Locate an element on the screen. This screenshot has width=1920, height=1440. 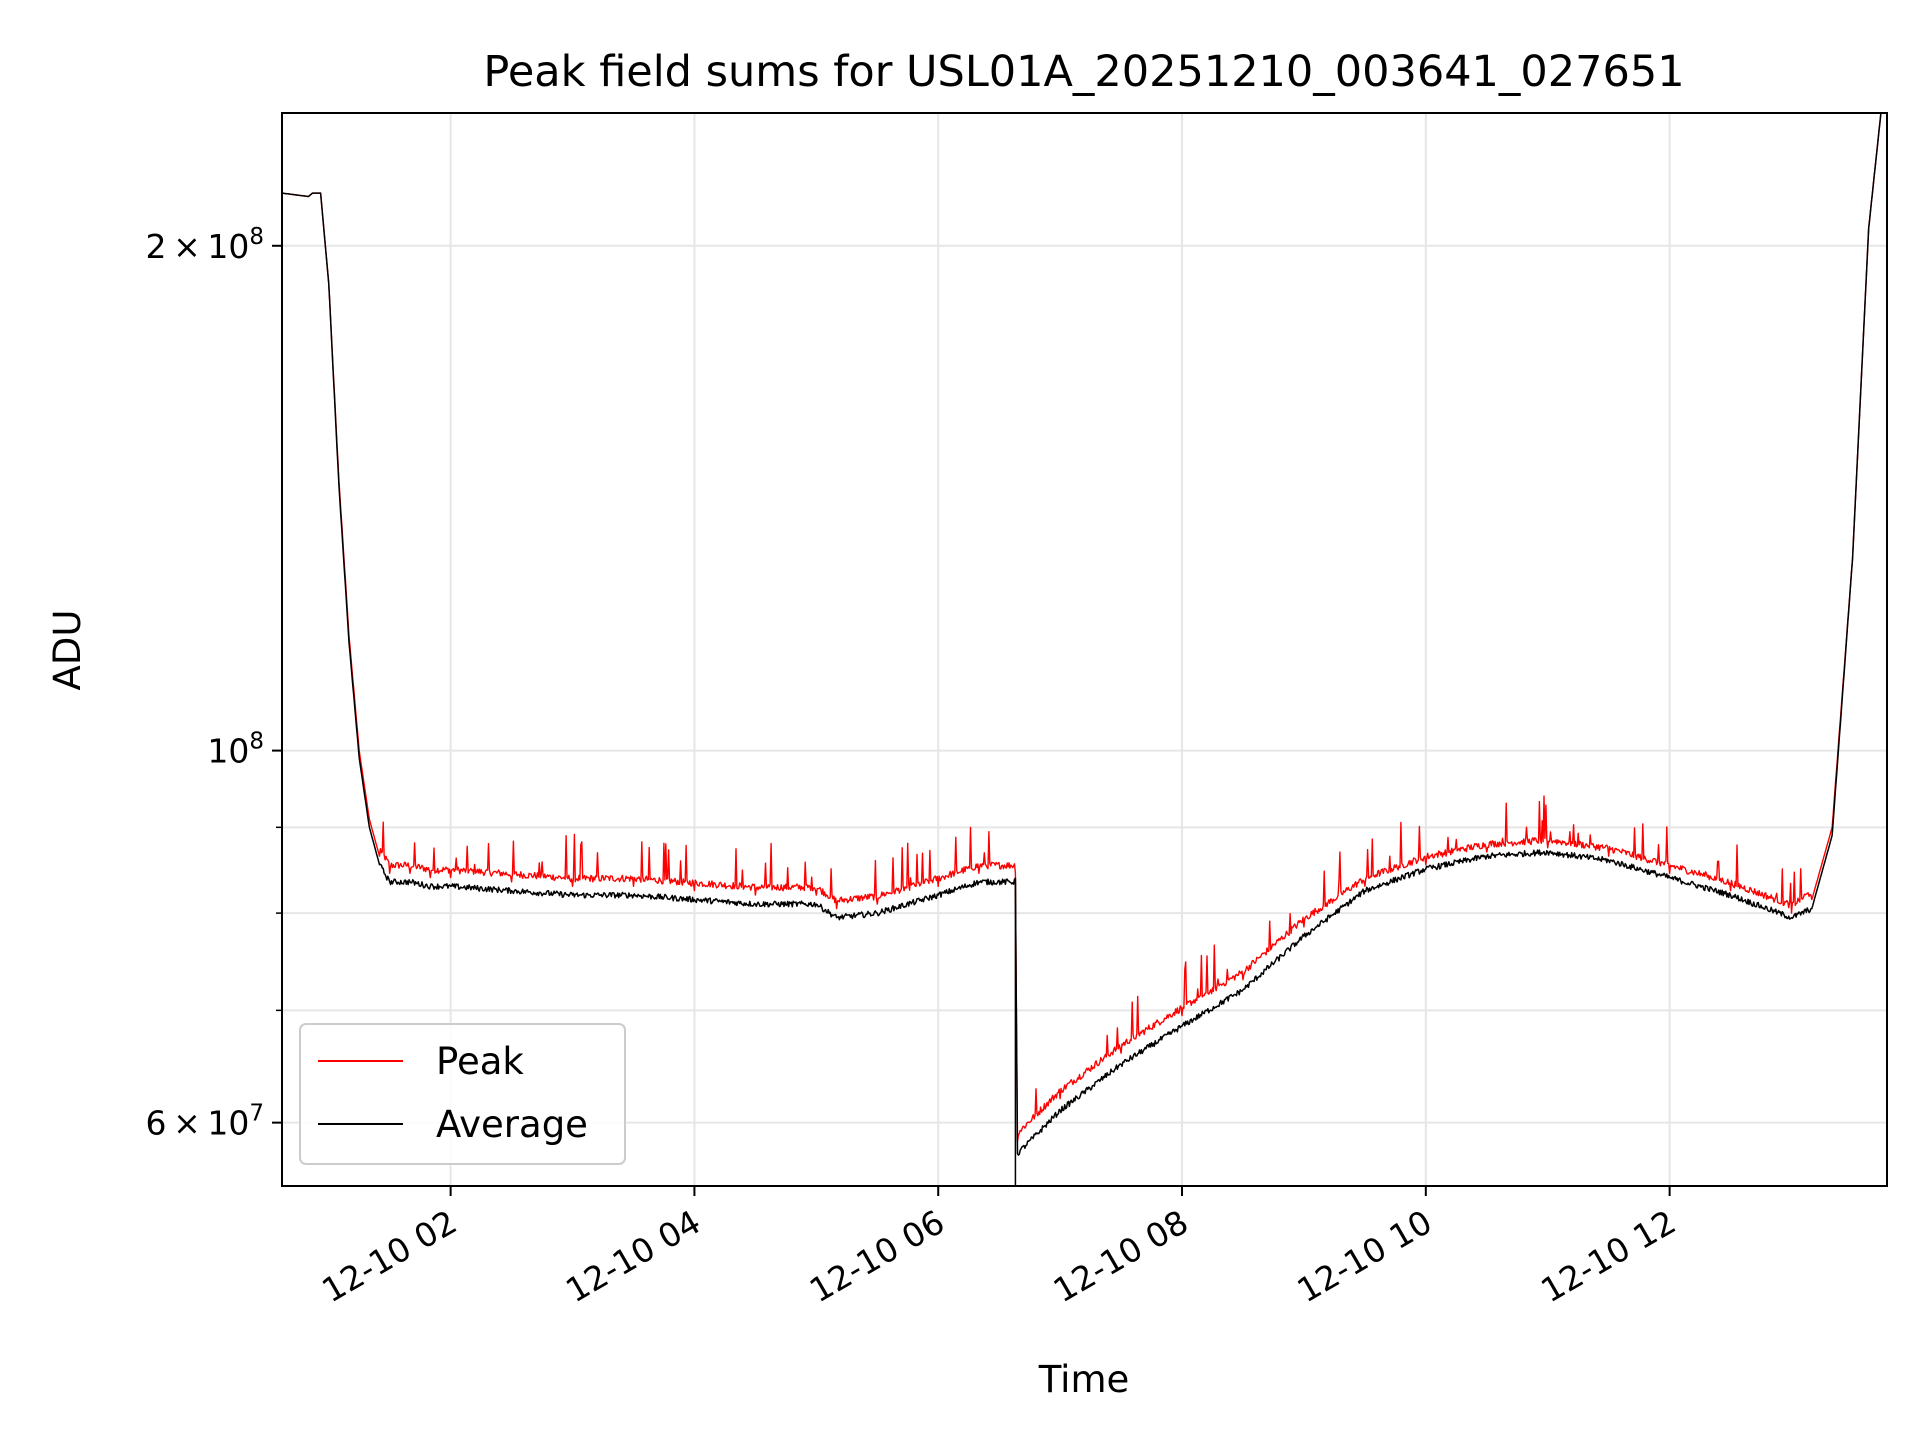
y-axis-label: ADU is located at coordinates (67, 650).